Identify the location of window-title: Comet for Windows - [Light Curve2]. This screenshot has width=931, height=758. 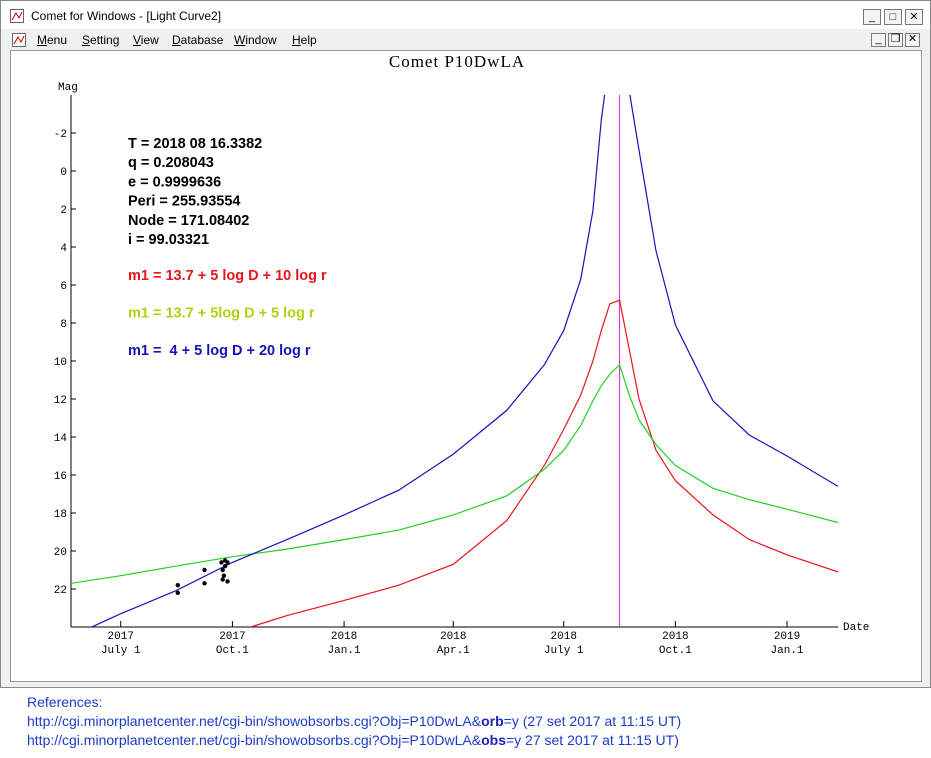
(126, 16).